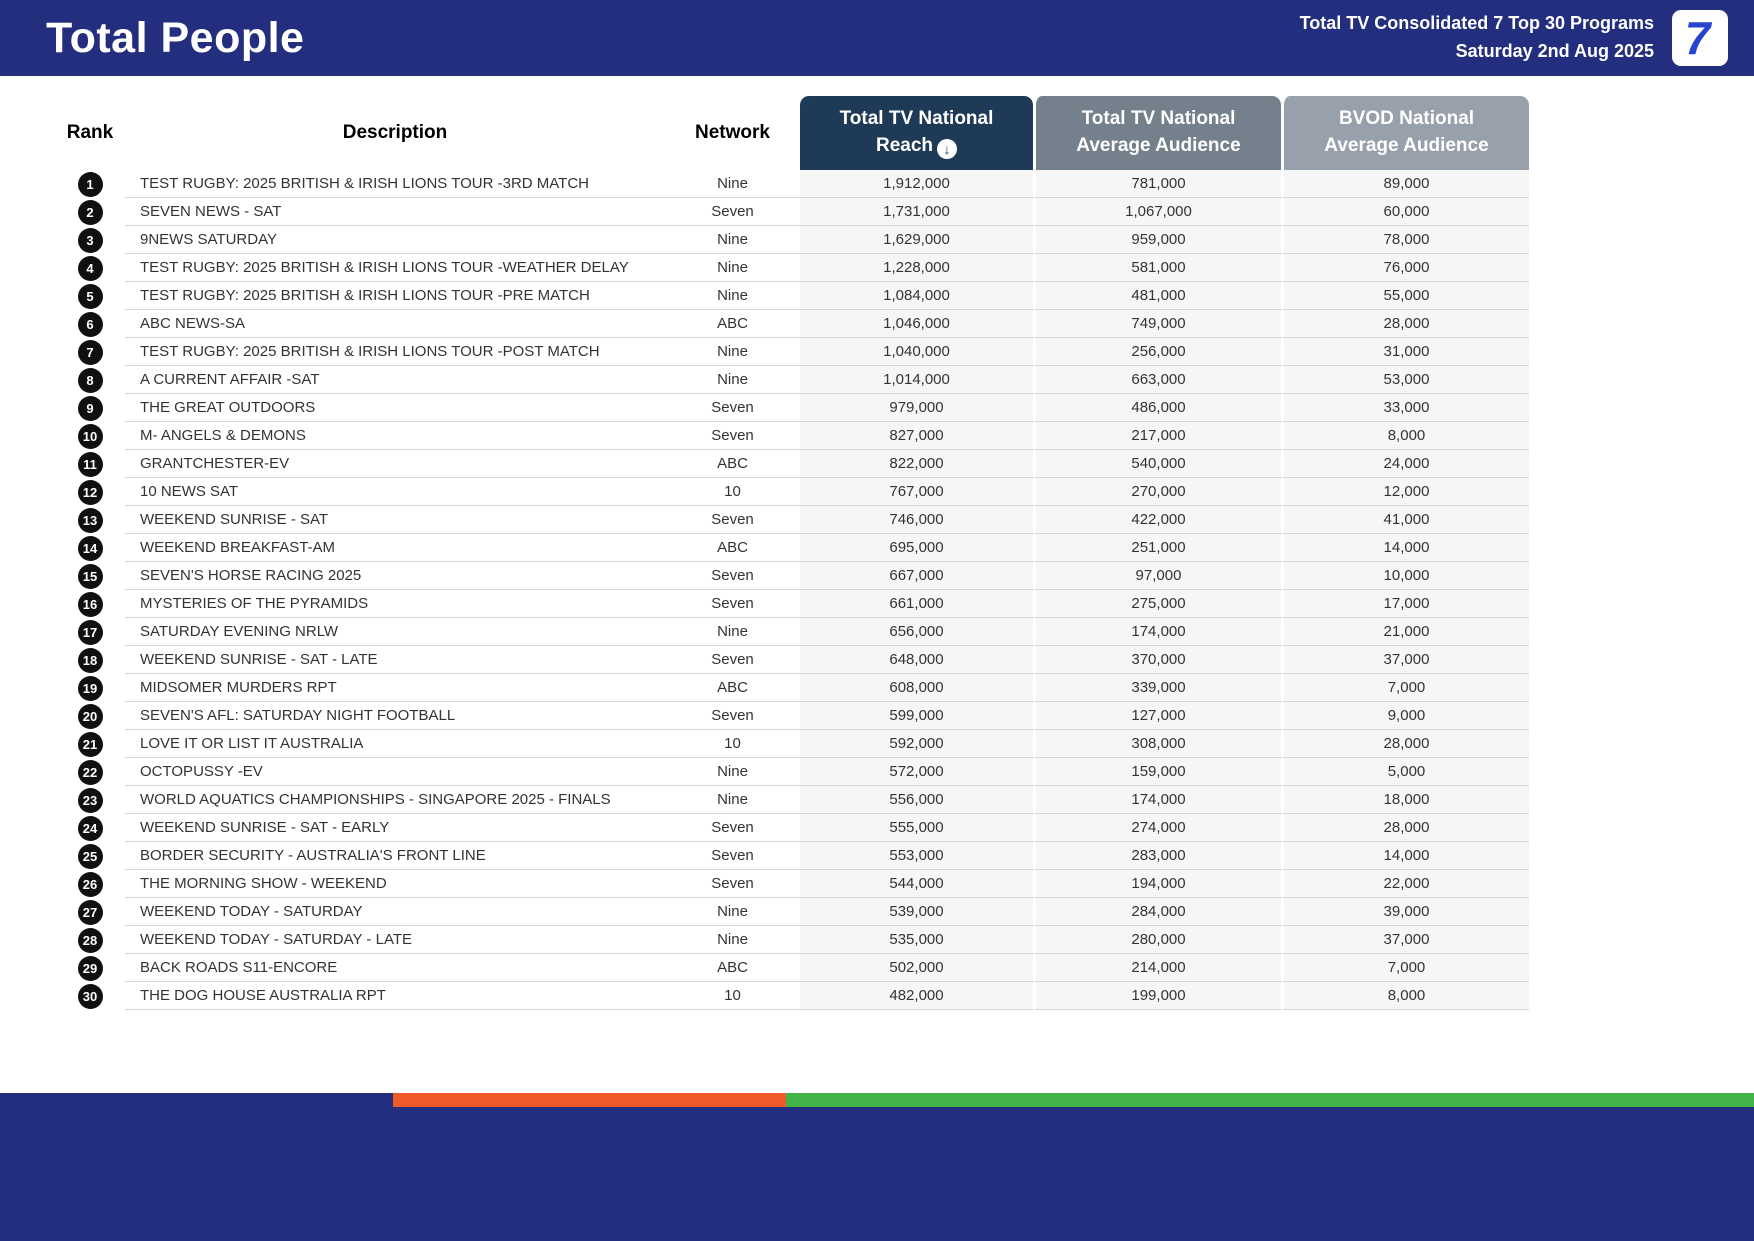  What do you see at coordinates (589, 1100) in the screenshot?
I see `stripe-orange-segment` at bounding box center [589, 1100].